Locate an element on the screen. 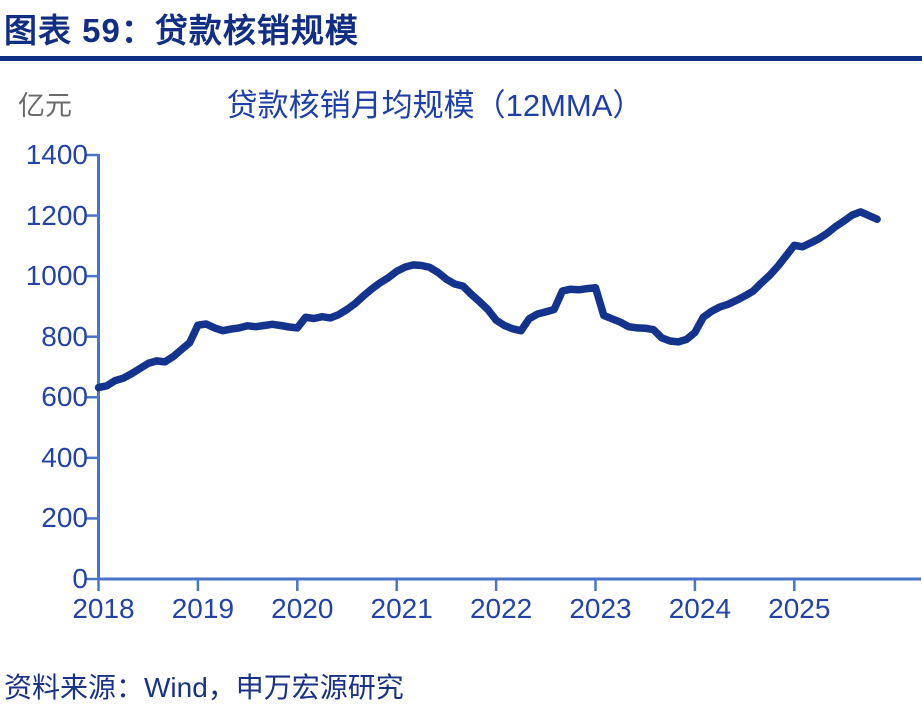  y-tick-label: 1200 is located at coordinates (56, 215).